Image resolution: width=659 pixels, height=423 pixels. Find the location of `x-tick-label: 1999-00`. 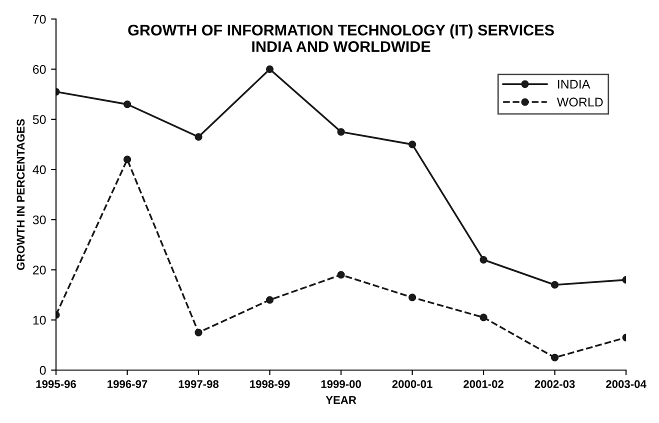

x-tick-label: 1999-00 is located at coordinates (341, 384).